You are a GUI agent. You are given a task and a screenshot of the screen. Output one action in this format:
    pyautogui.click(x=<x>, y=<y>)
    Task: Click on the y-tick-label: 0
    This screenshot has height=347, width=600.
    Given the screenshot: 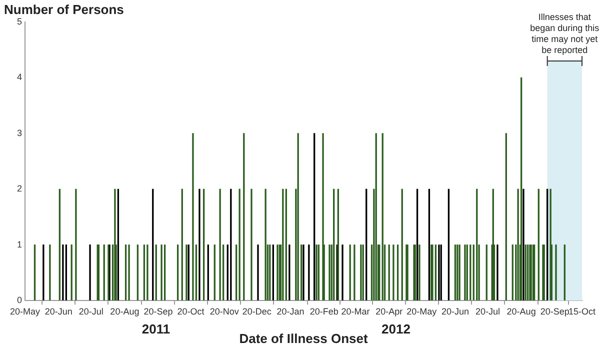 What is the action you would take?
    pyautogui.click(x=19, y=300)
    